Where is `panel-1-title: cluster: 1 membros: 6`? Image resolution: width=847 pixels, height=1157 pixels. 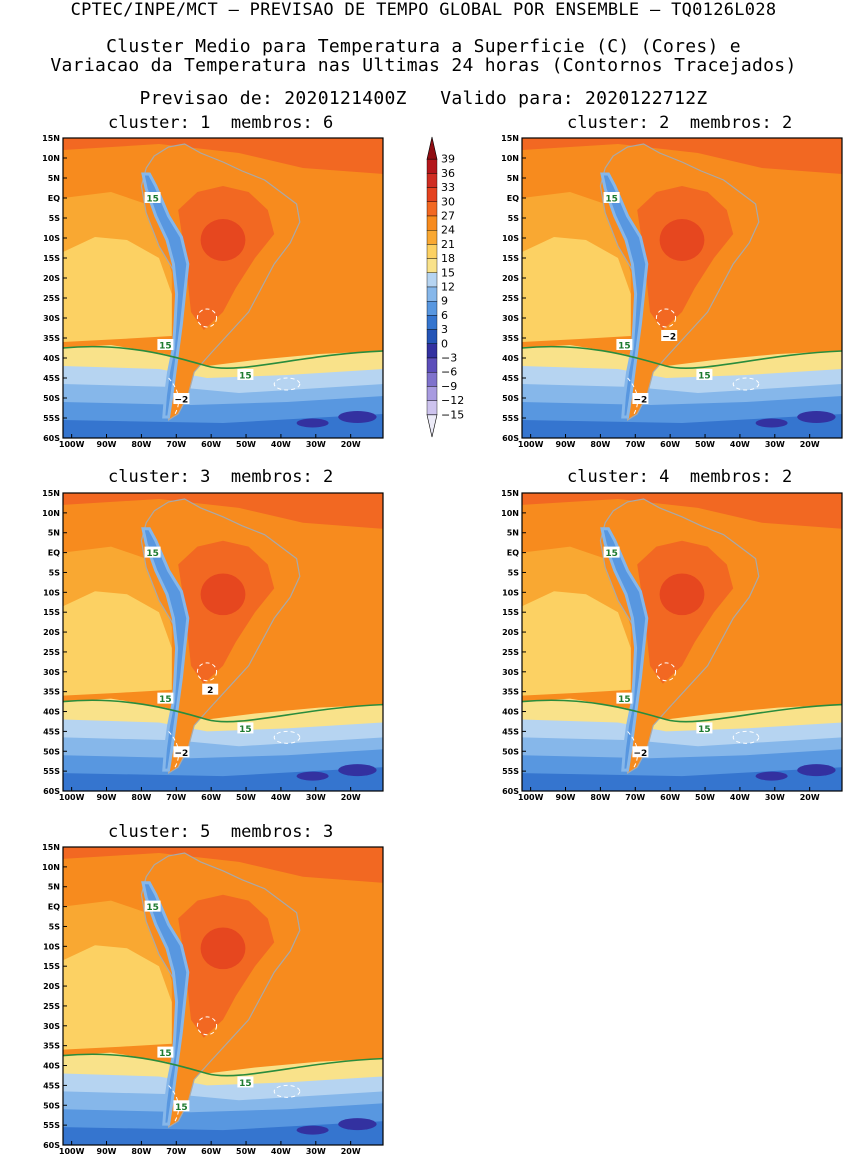 panel-1-title: cluster: 1 membros: 6 is located at coordinates (221, 123).